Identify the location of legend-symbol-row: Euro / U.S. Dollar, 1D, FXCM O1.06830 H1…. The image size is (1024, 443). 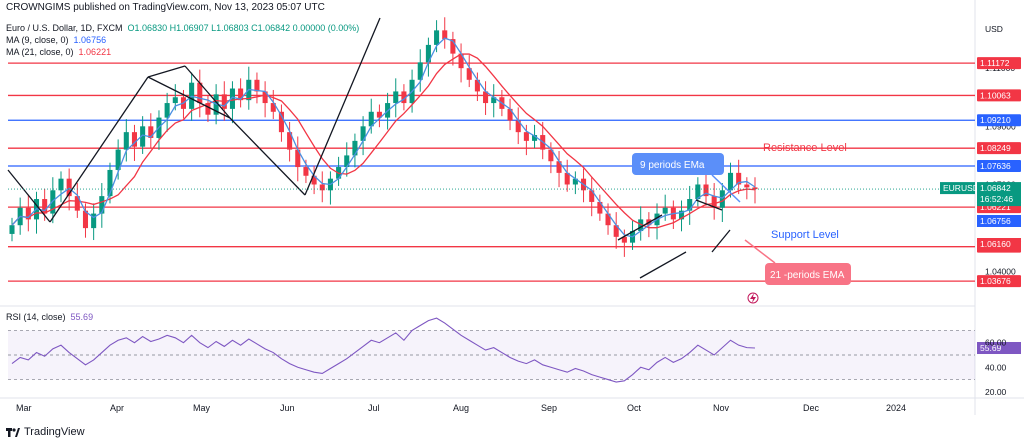
(182, 28).